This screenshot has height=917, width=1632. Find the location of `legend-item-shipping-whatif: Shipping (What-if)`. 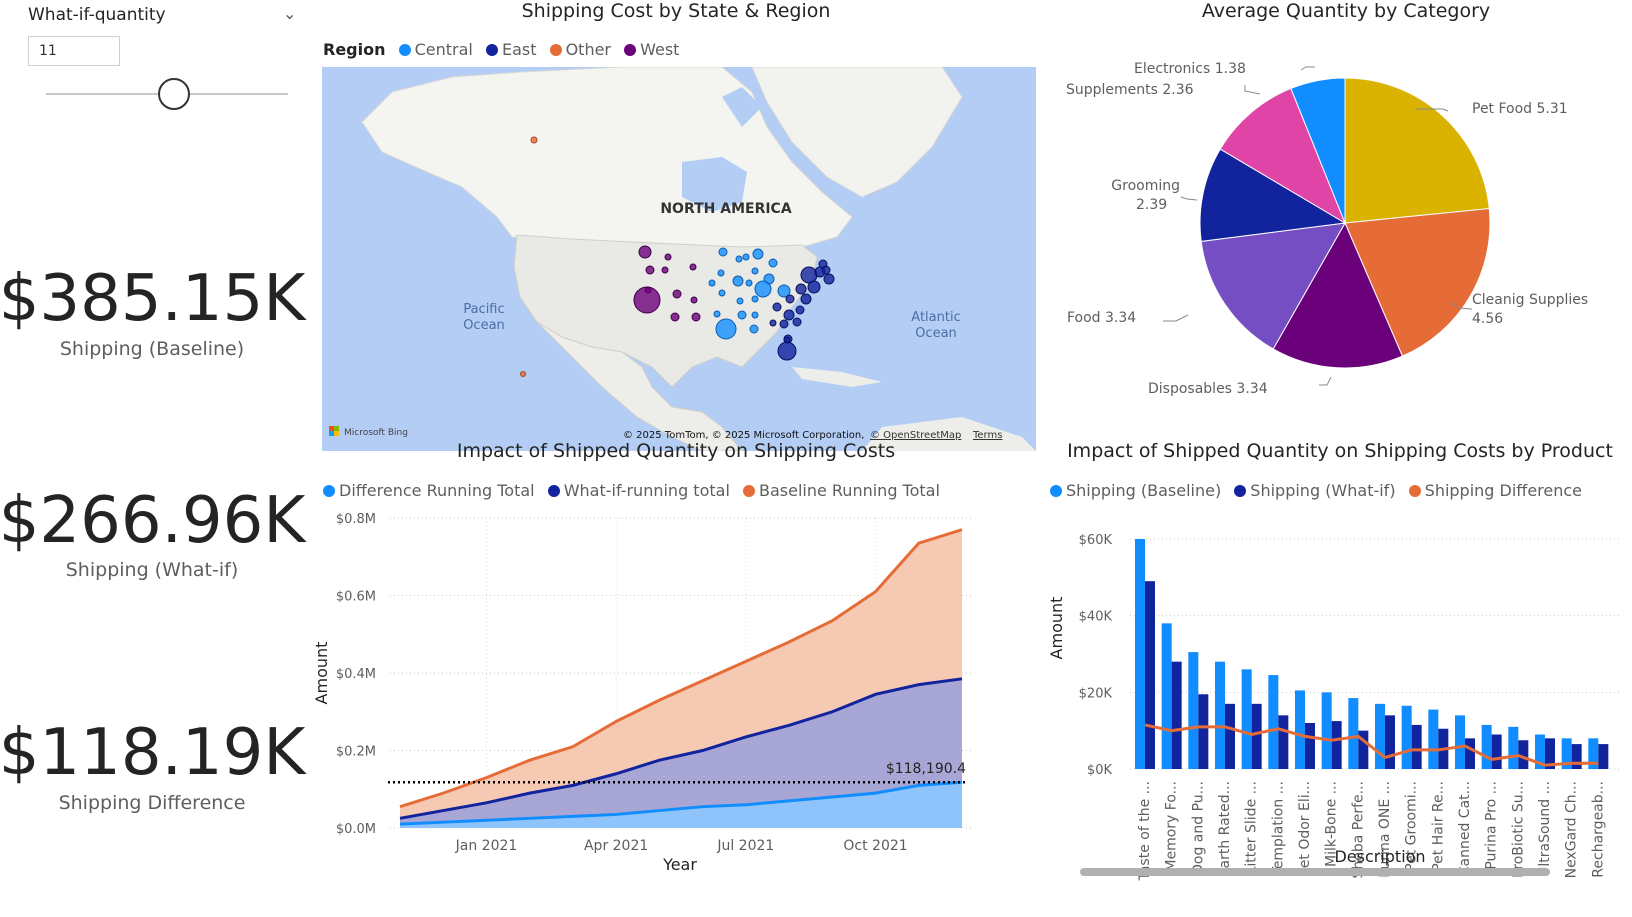

legend-item-shipping-whatif: Shipping (What-if) is located at coordinates (1315, 490).